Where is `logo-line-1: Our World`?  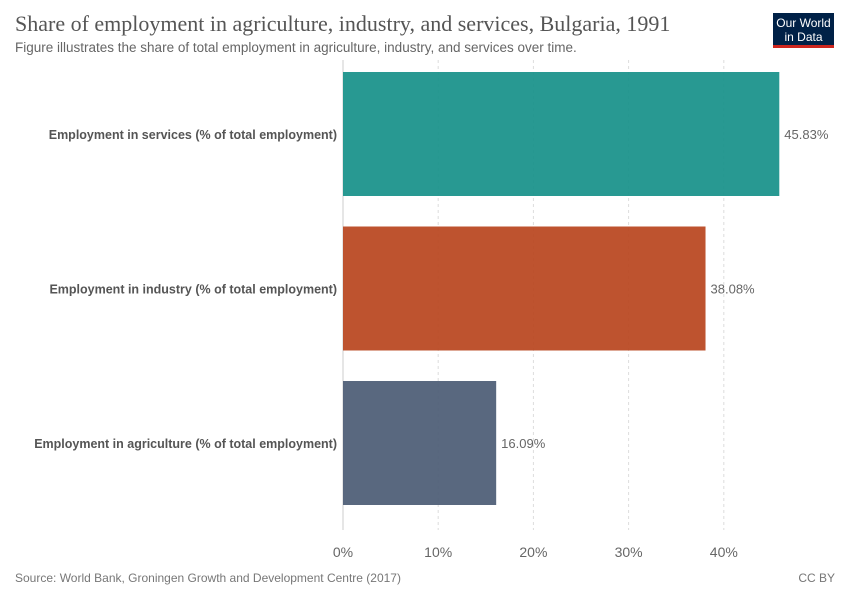 logo-line-1: Our World is located at coordinates (803, 23).